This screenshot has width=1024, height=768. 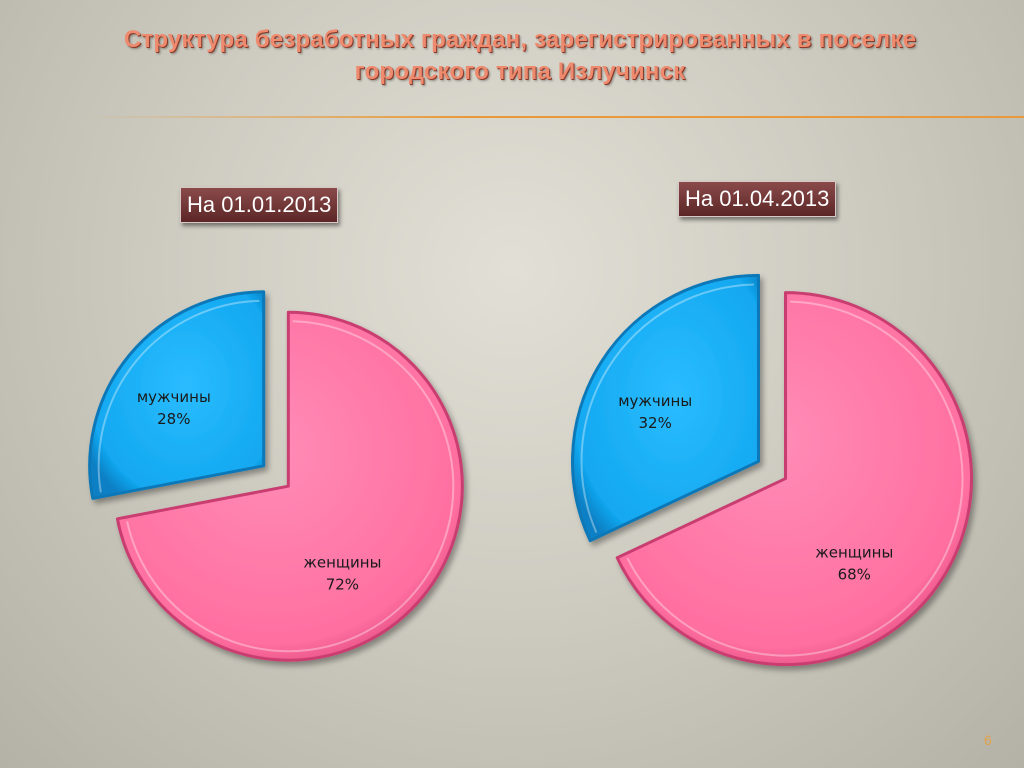 I want to click on chart-1-slice-men-bevel, so click(x=178, y=396).